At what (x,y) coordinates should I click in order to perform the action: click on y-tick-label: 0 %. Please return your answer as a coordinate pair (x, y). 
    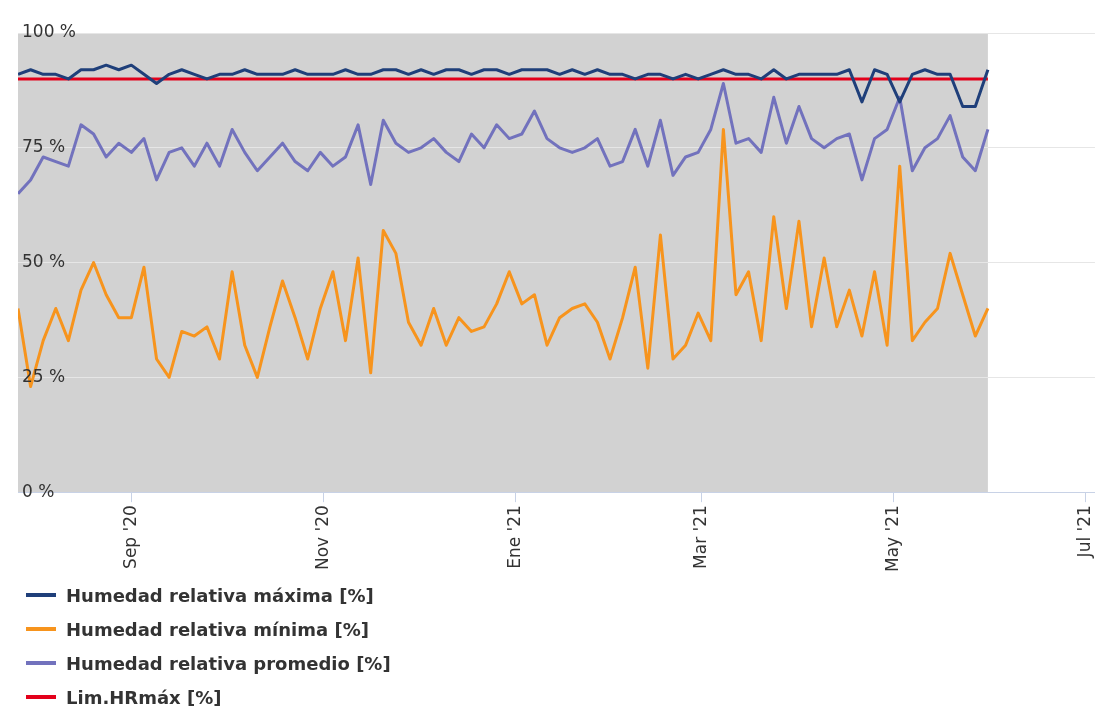
    Looking at the image, I should click on (38, 490).